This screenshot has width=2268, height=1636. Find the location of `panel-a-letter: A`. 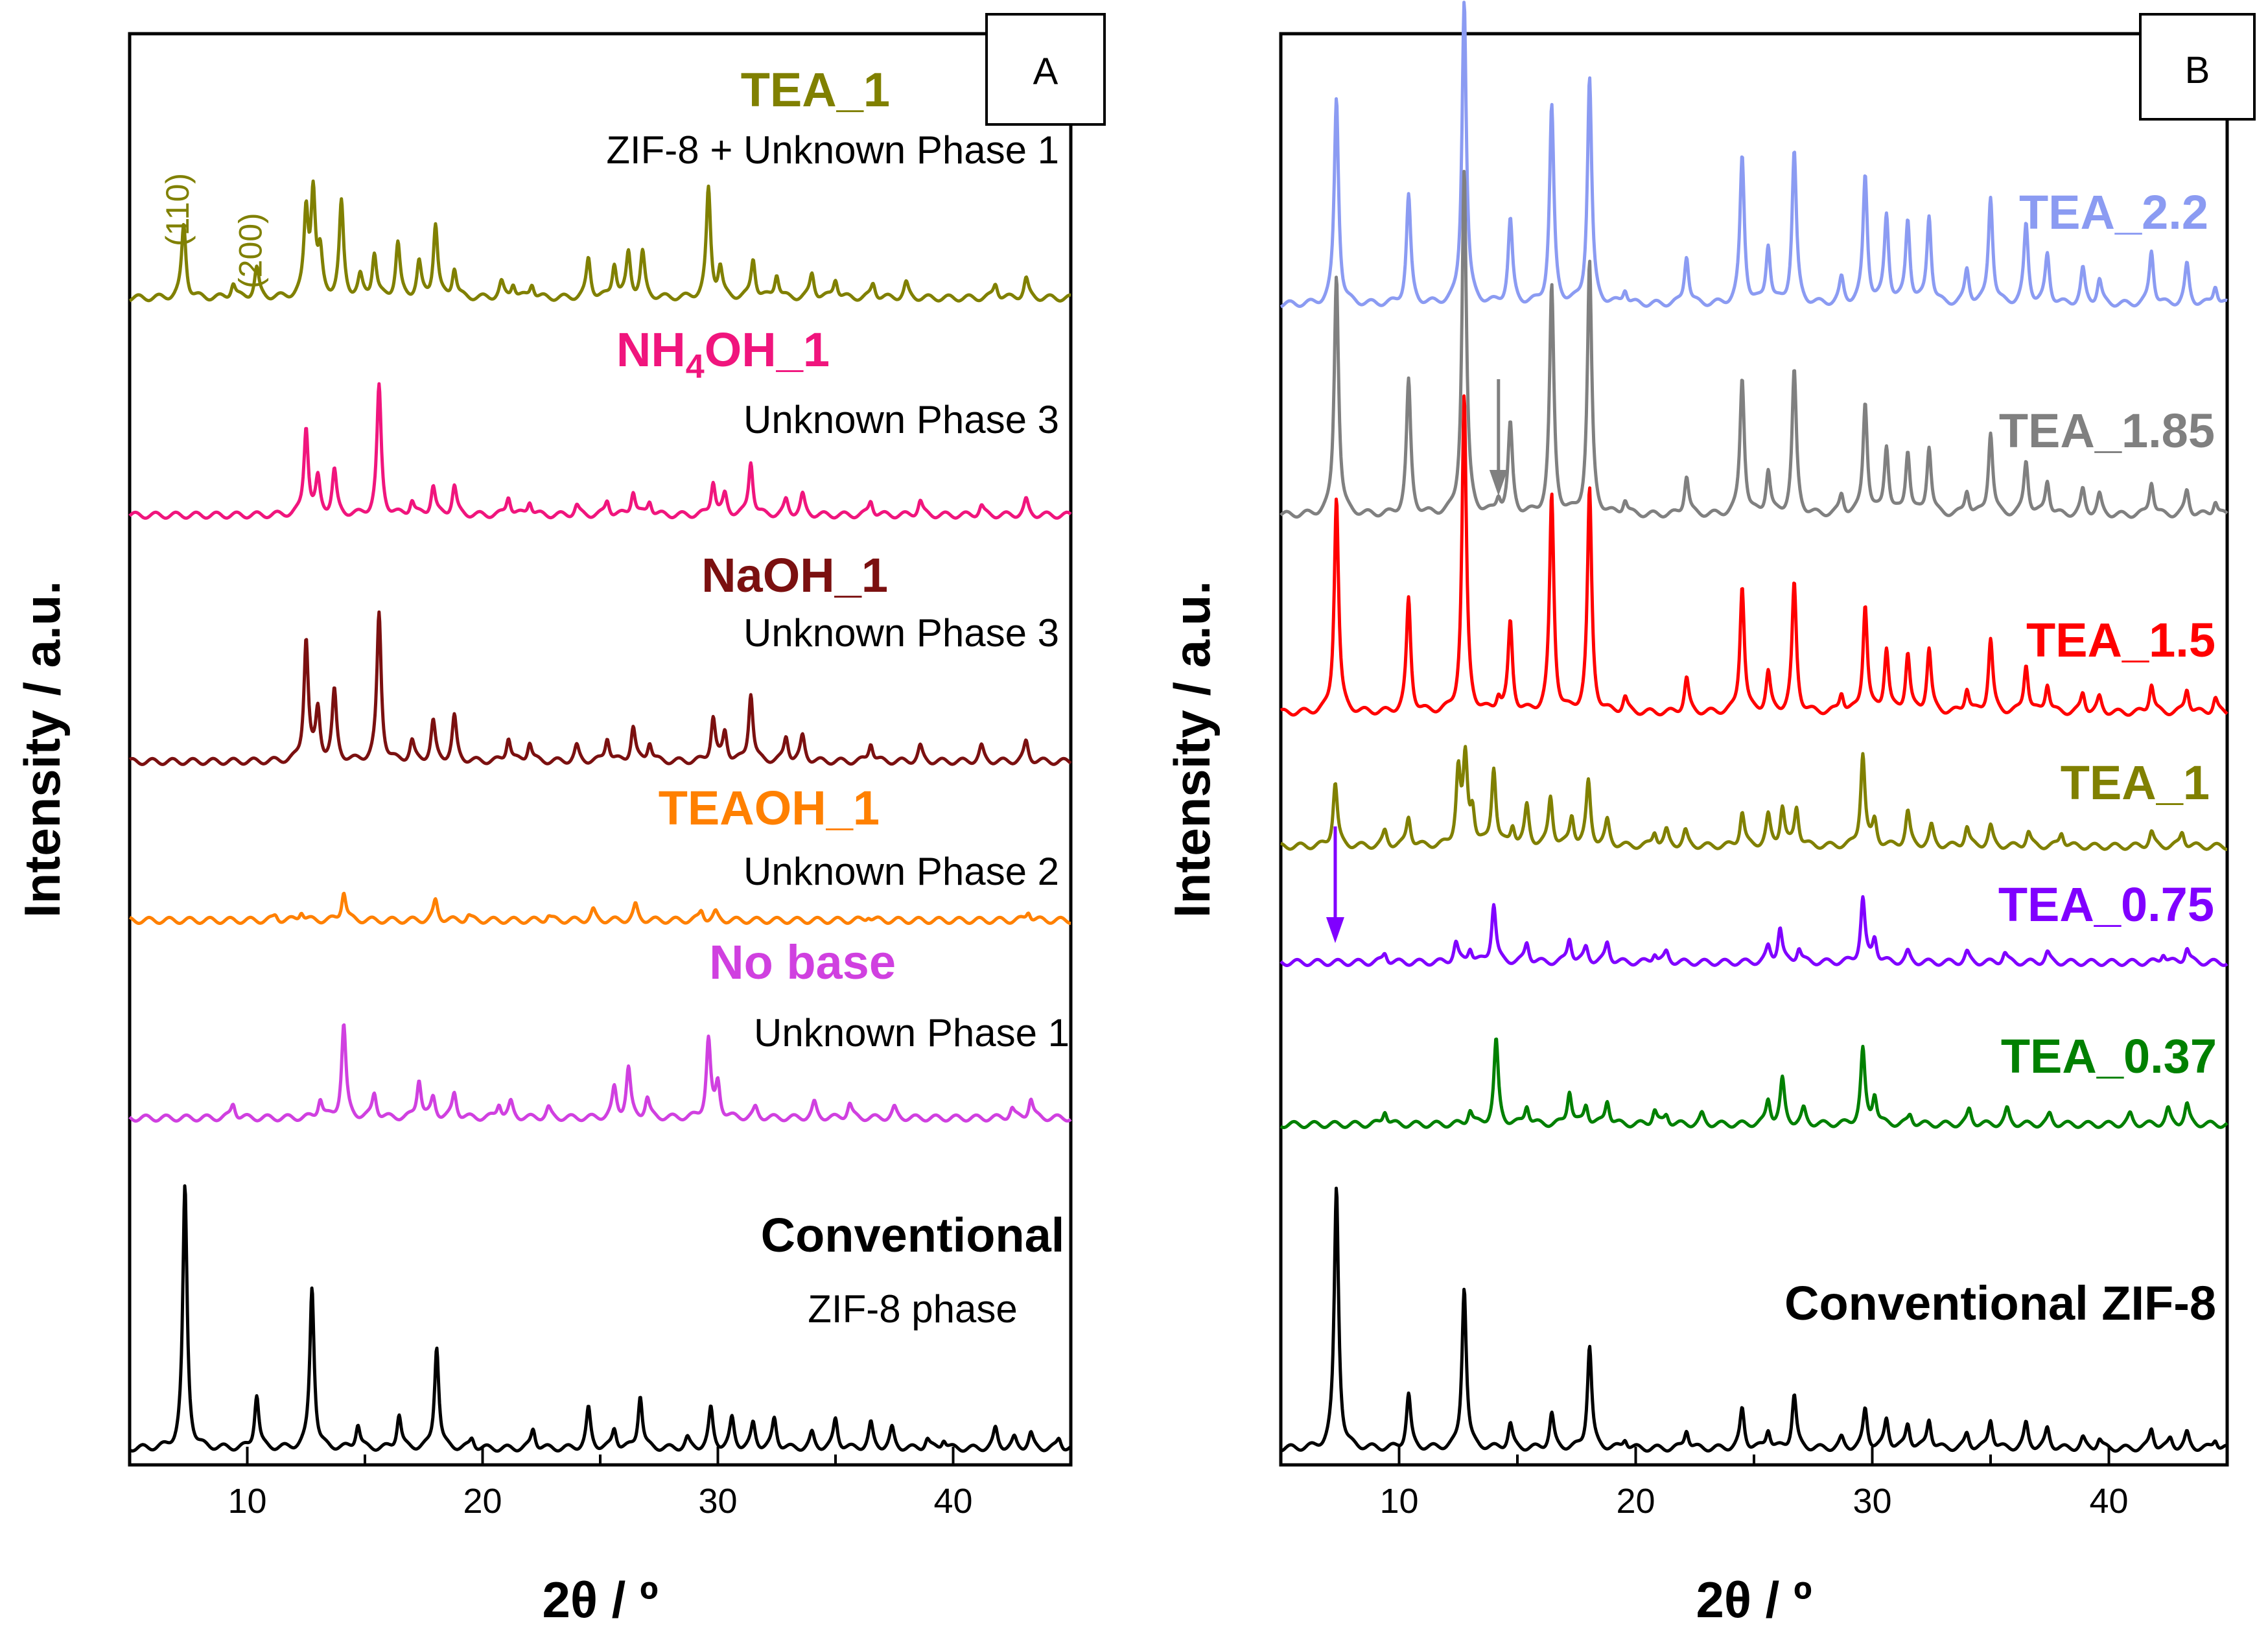

panel-a-letter: A is located at coordinates (1045, 72).